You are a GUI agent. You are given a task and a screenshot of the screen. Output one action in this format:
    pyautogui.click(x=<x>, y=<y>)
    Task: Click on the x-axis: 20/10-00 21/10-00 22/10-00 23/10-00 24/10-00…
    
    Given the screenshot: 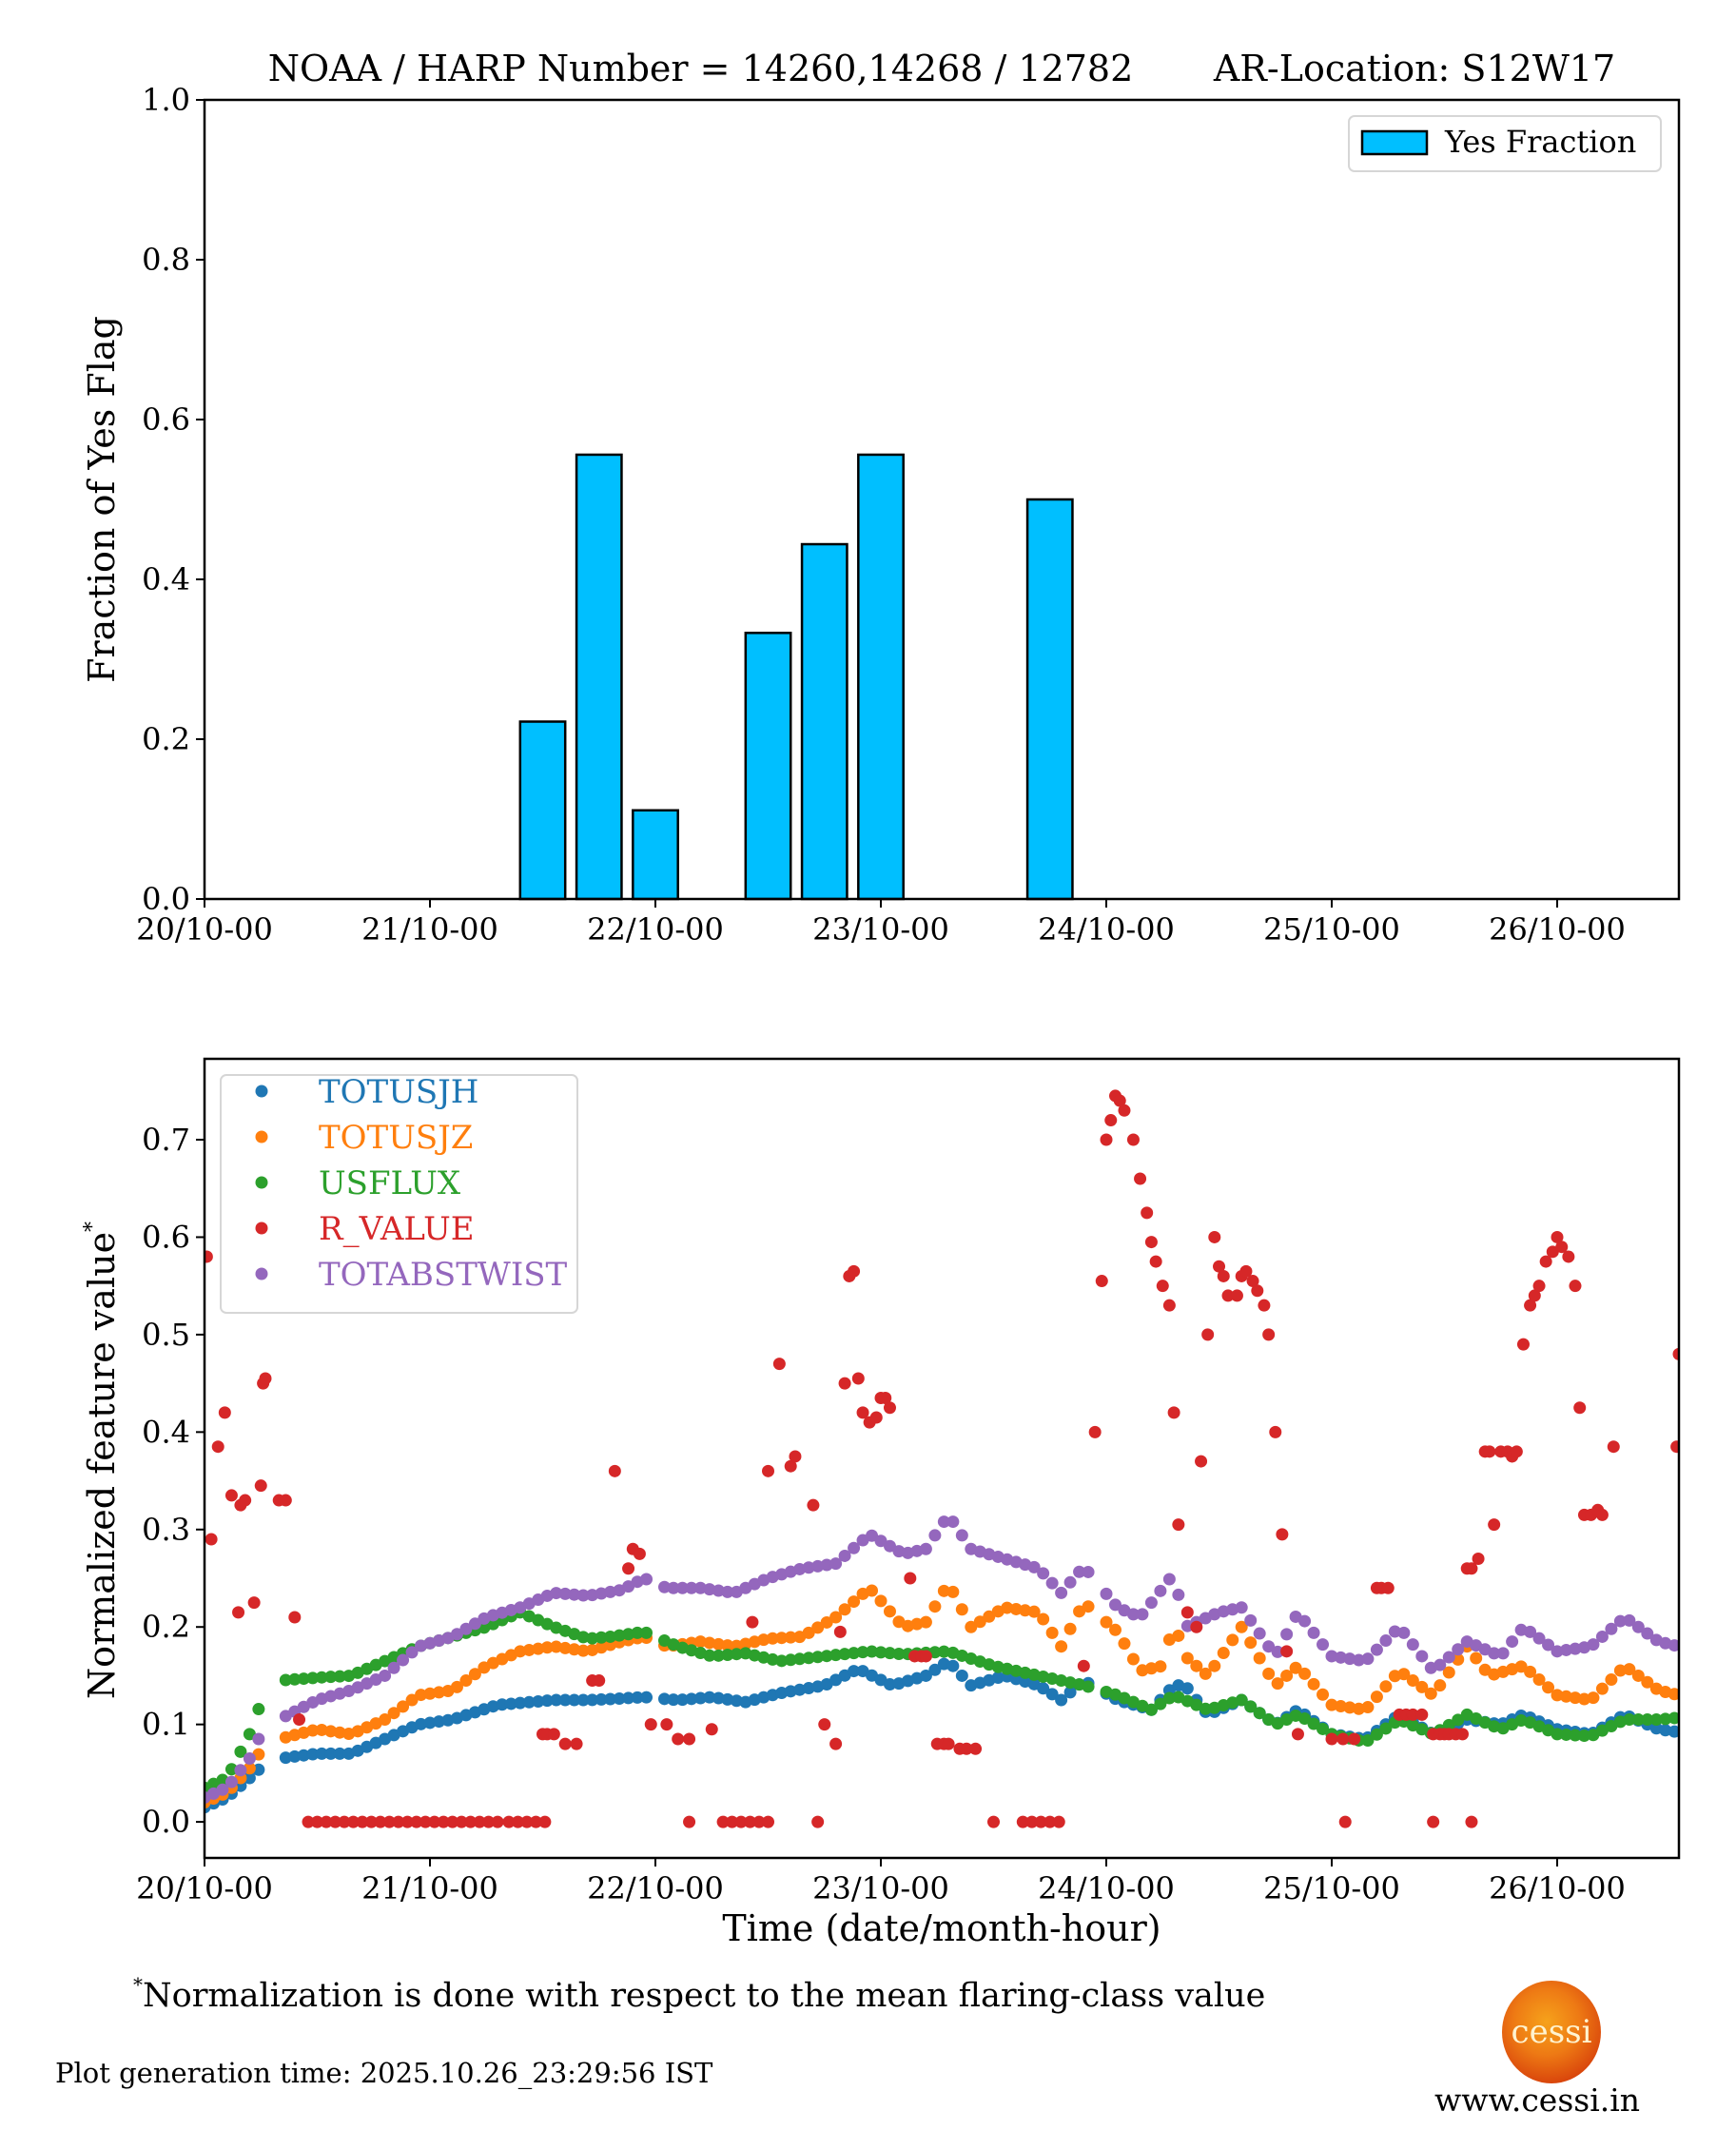 What is the action you would take?
    pyautogui.click(x=881, y=923)
    